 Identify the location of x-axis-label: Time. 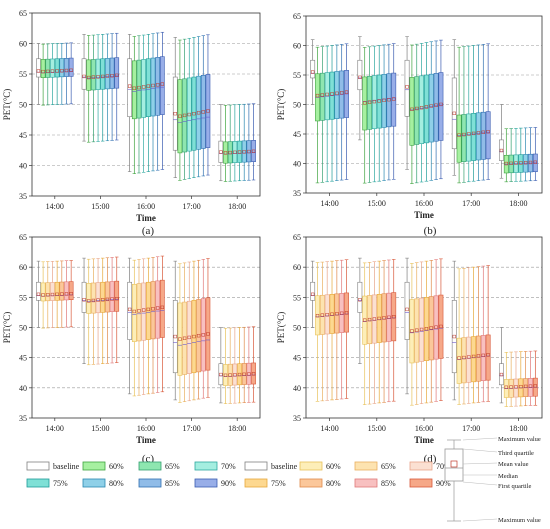
(424, 215).